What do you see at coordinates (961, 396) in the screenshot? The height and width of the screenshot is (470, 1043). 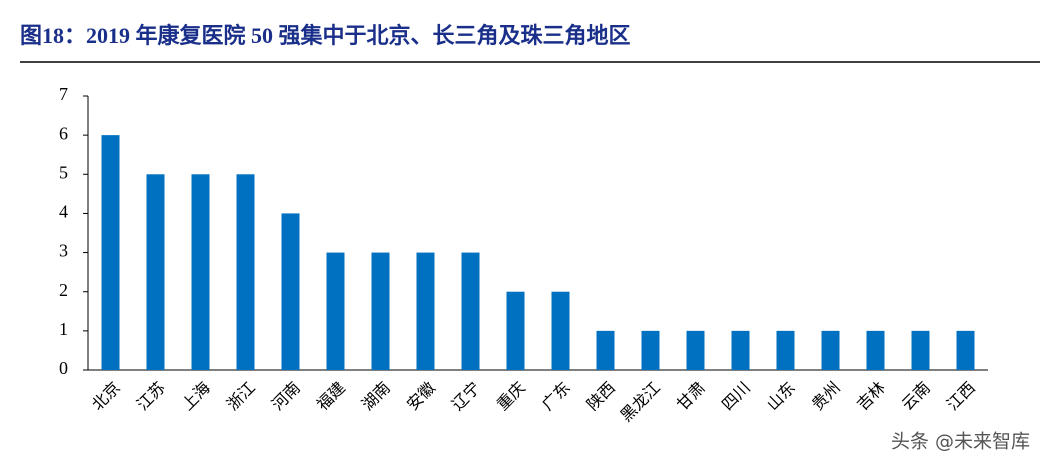 I see `x-tick-label: 江西` at bounding box center [961, 396].